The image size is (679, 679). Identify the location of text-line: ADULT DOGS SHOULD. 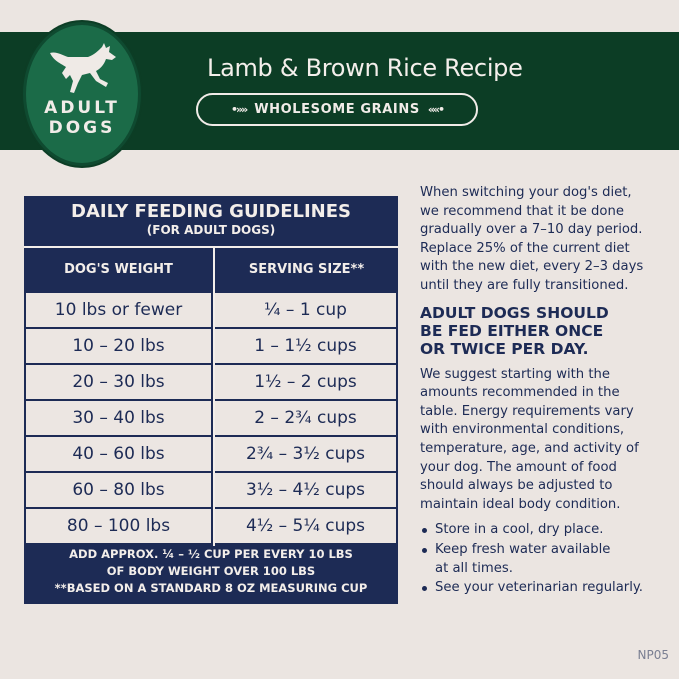
(514, 312).